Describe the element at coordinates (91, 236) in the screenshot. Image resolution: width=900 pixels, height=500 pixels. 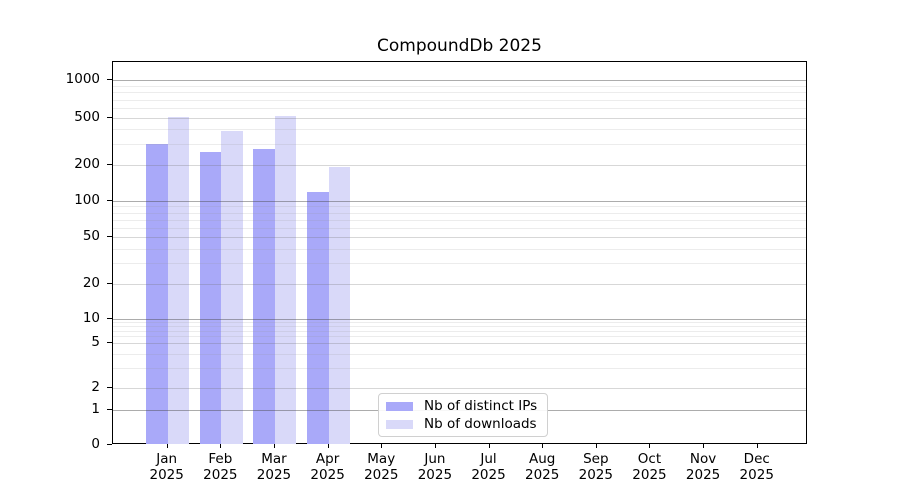
I see `y-tick-label-50: 50` at that location.